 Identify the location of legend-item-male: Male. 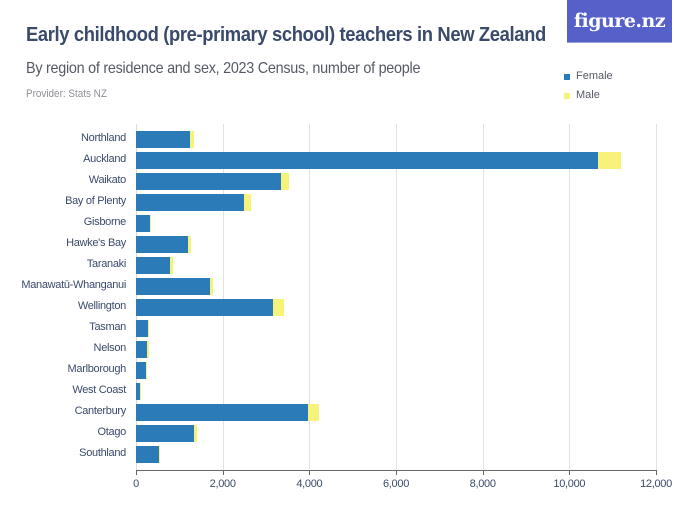
(588, 94).